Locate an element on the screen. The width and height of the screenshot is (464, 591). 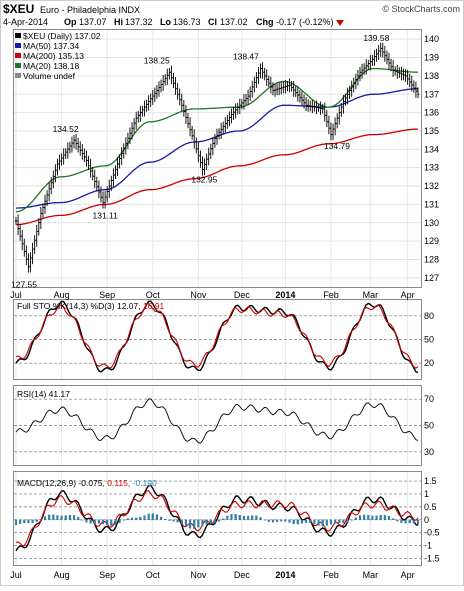
open-value: 137.07 is located at coordinates (93, 22).